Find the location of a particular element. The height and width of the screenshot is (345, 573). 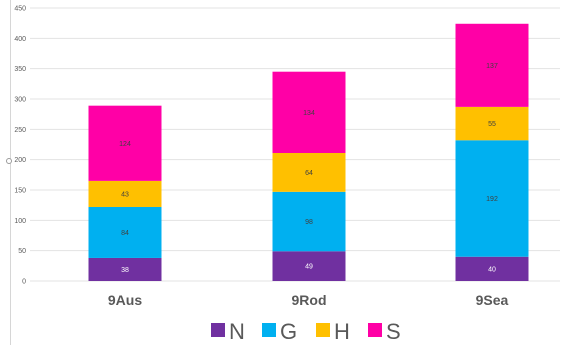

y-tick-label: 0 is located at coordinates (24, 282).